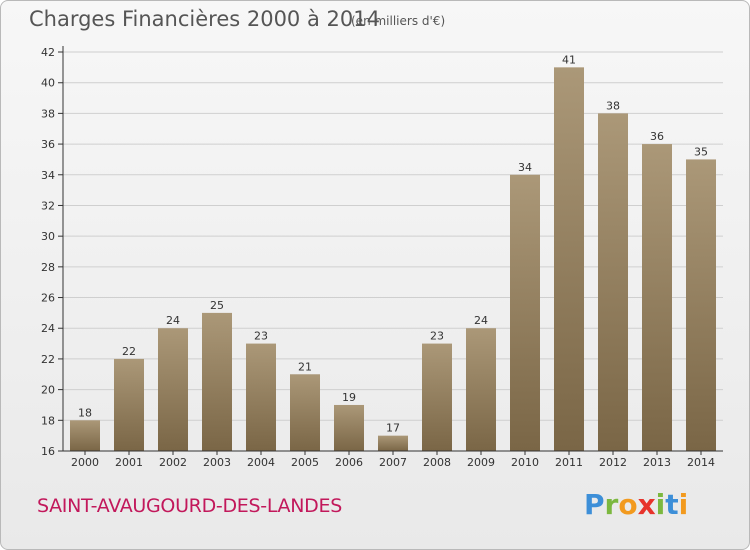 The width and height of the screenshot is (750, 550). What do you see at coordinates (611, 504) in the screenshot?
I see `logo-letter: r` at bounding box center [611, 504].